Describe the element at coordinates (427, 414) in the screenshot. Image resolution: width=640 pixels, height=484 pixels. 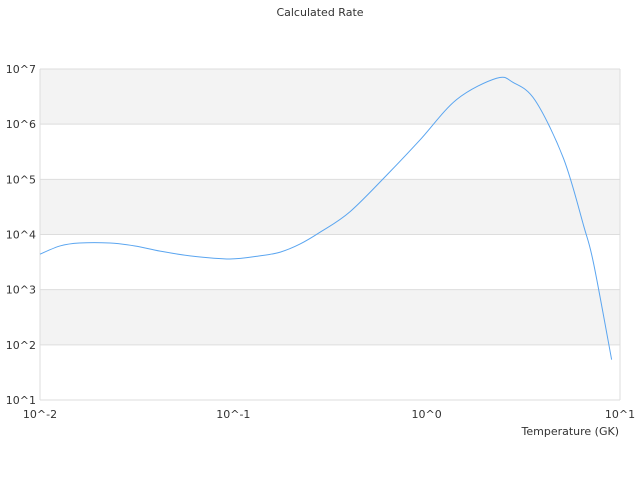
I see `x-tick-label: 10^0` at that location.